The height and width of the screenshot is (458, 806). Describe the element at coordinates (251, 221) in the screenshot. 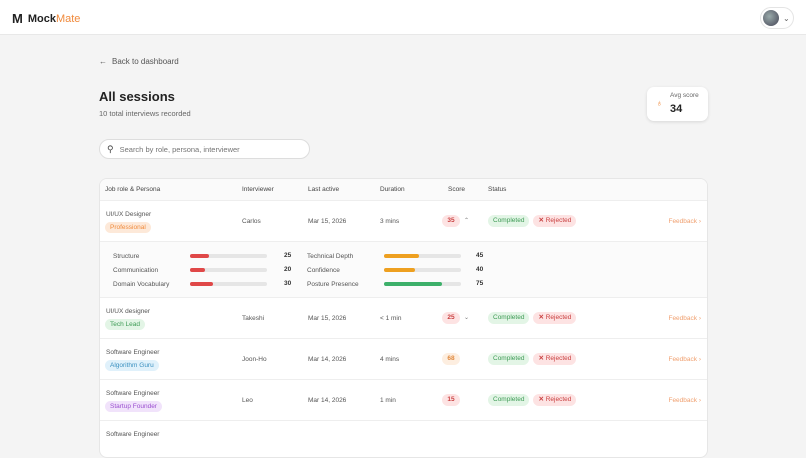

I see `interviewer: Carlos` at that location.